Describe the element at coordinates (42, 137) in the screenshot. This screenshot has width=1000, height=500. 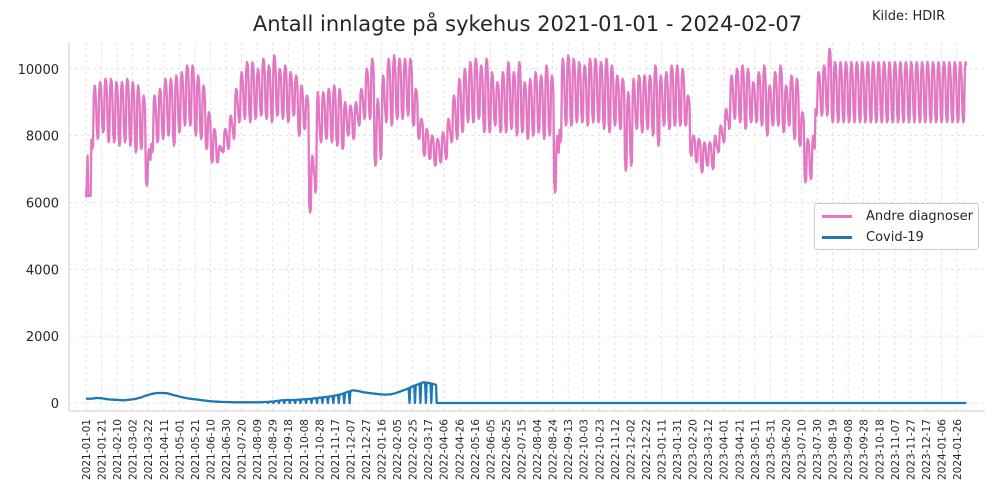
I see `y-tick-label: 8000` at that location.